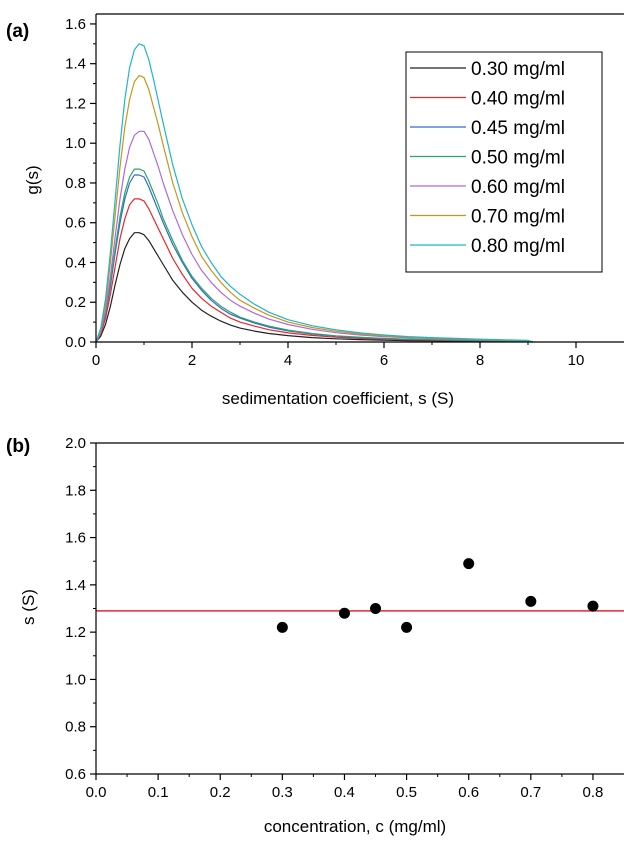 This screenshot has height=843, width=624. What do you see at coordinates (468, 792) in the screenshot?
I see `panel-b-x-tick-label: 0.6` at bounding box center [468, 792].